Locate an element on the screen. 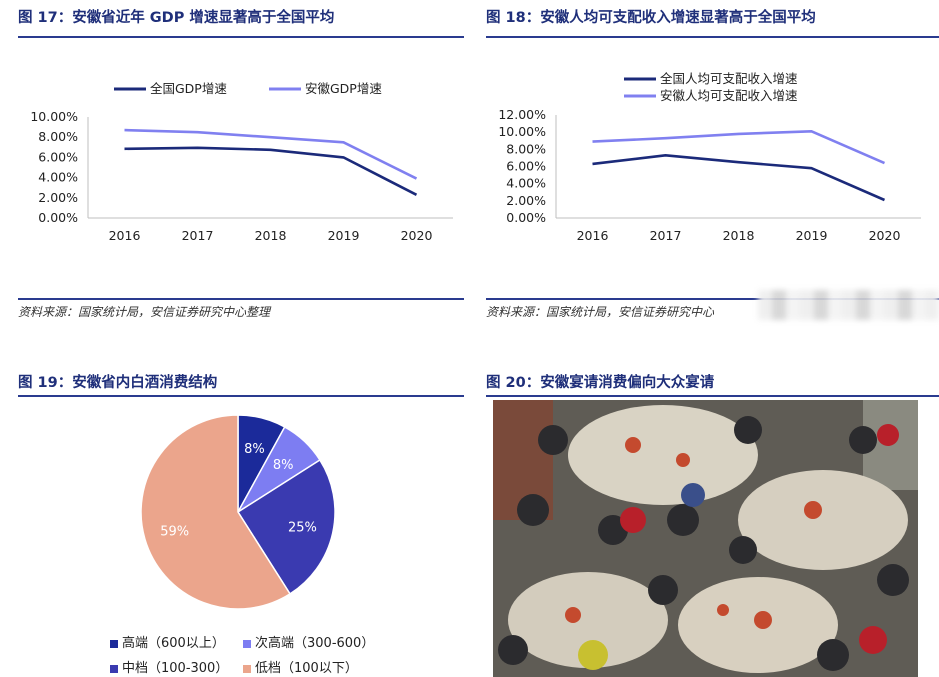 The height and width of the screenshot is (677, 939). pie-label-2: 25% is located at coordinates (302, 527).